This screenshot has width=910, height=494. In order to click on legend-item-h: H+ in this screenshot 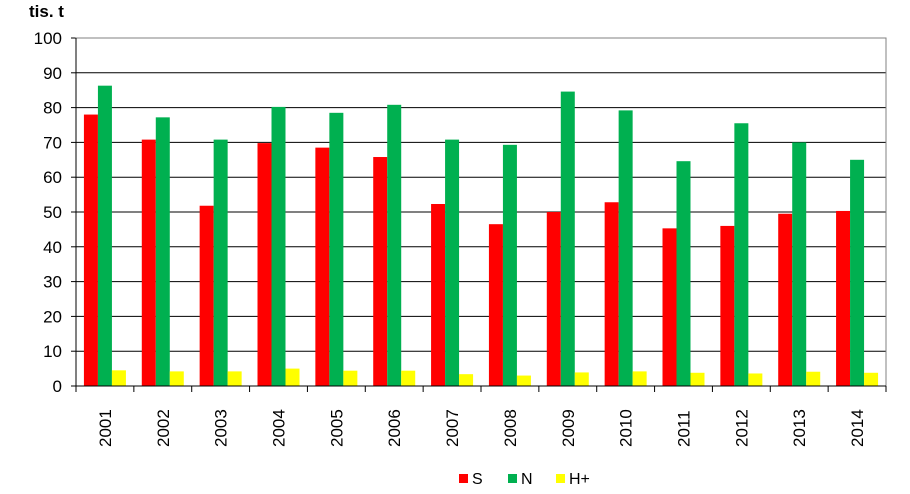, I will do `click(573, 479)`.